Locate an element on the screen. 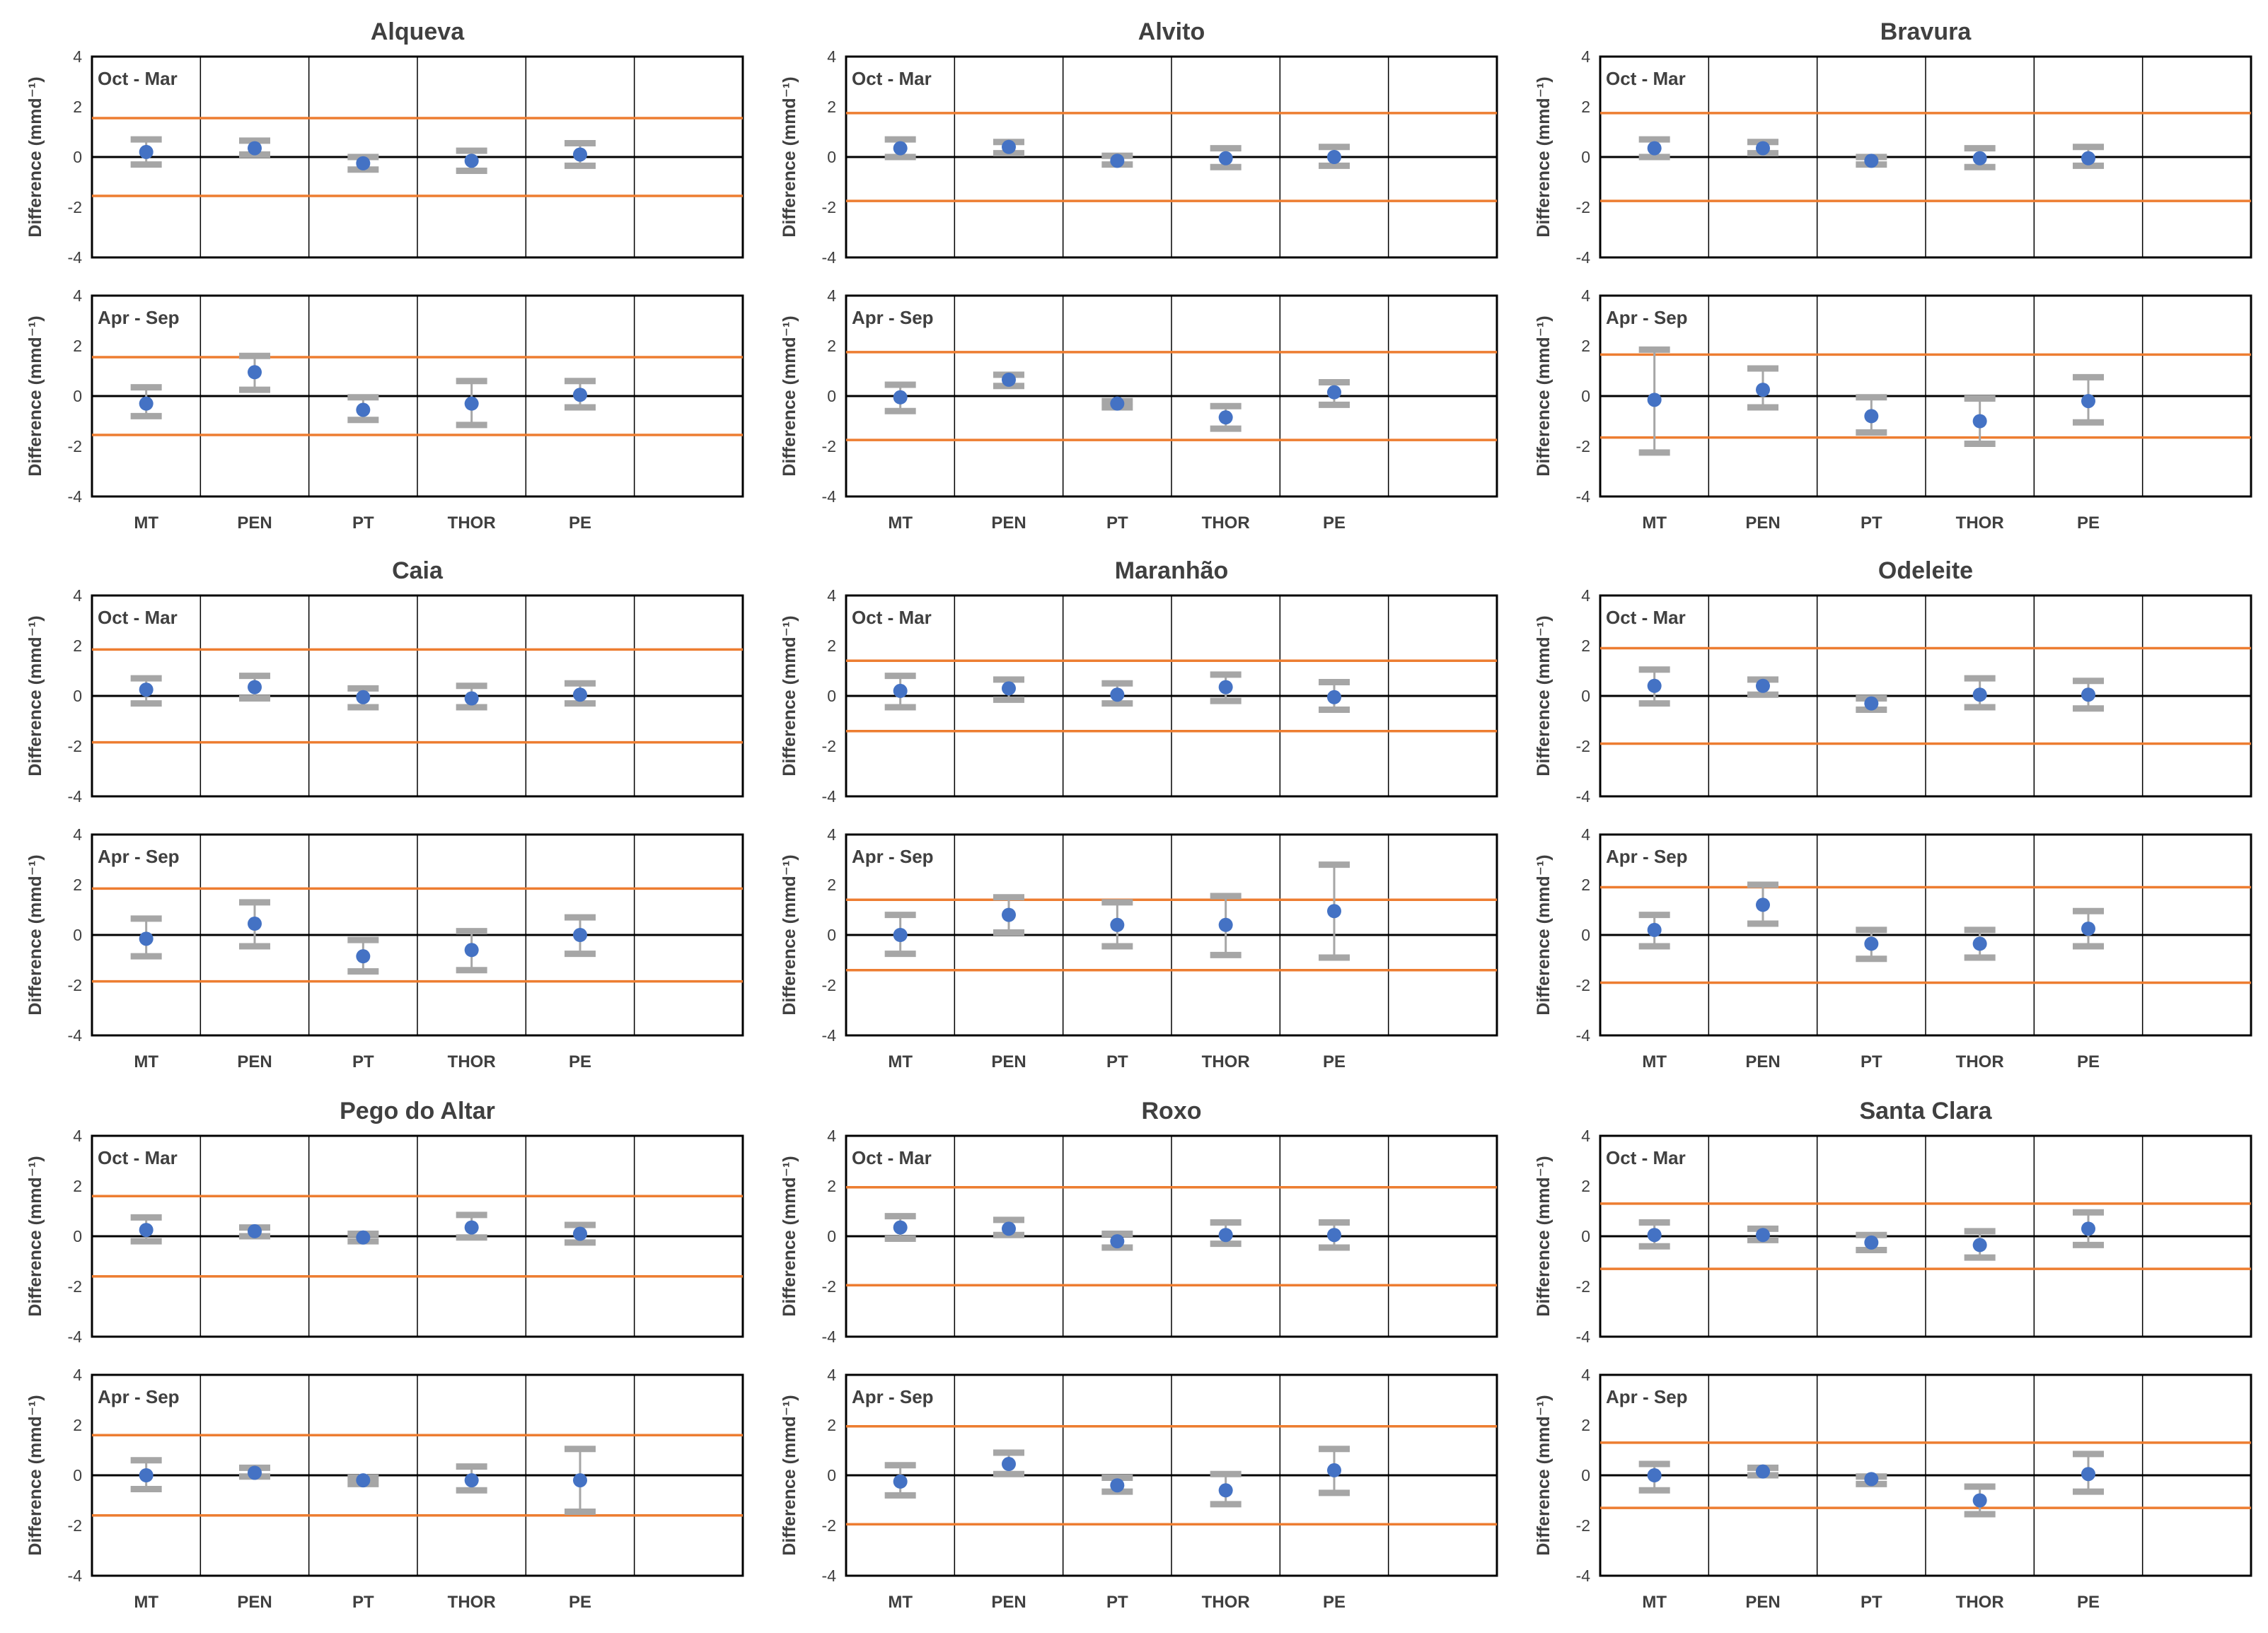 The image size is (2268, 1633). x-category-label: PE is located at coordinates (1334, 1061).